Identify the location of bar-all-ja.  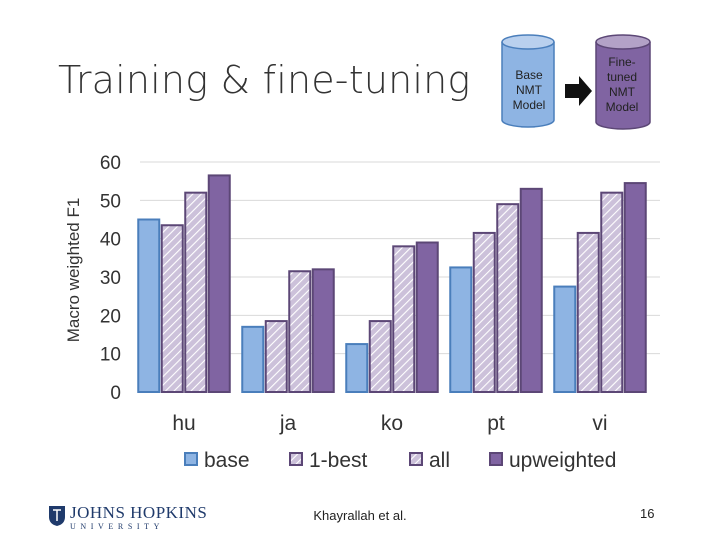
(300, 331).